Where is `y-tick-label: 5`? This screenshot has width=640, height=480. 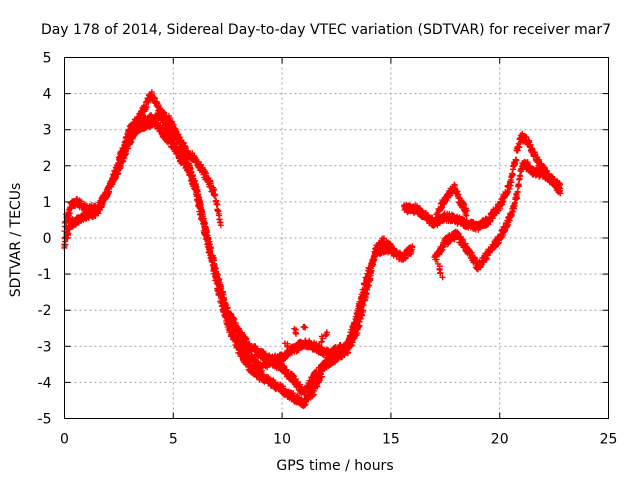
y-tick-label: 5 is located at coordinates (47, 59).